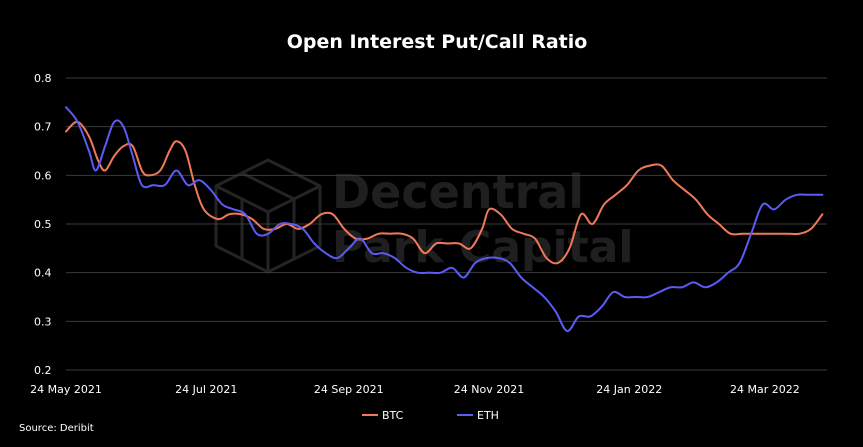 The width and height of the screenshot is (863, 447). I want to click on y-axis-tick-labels: 0.2 0.3 0.4 0.5 0.6 0.7 0.8, so click(43, 224).